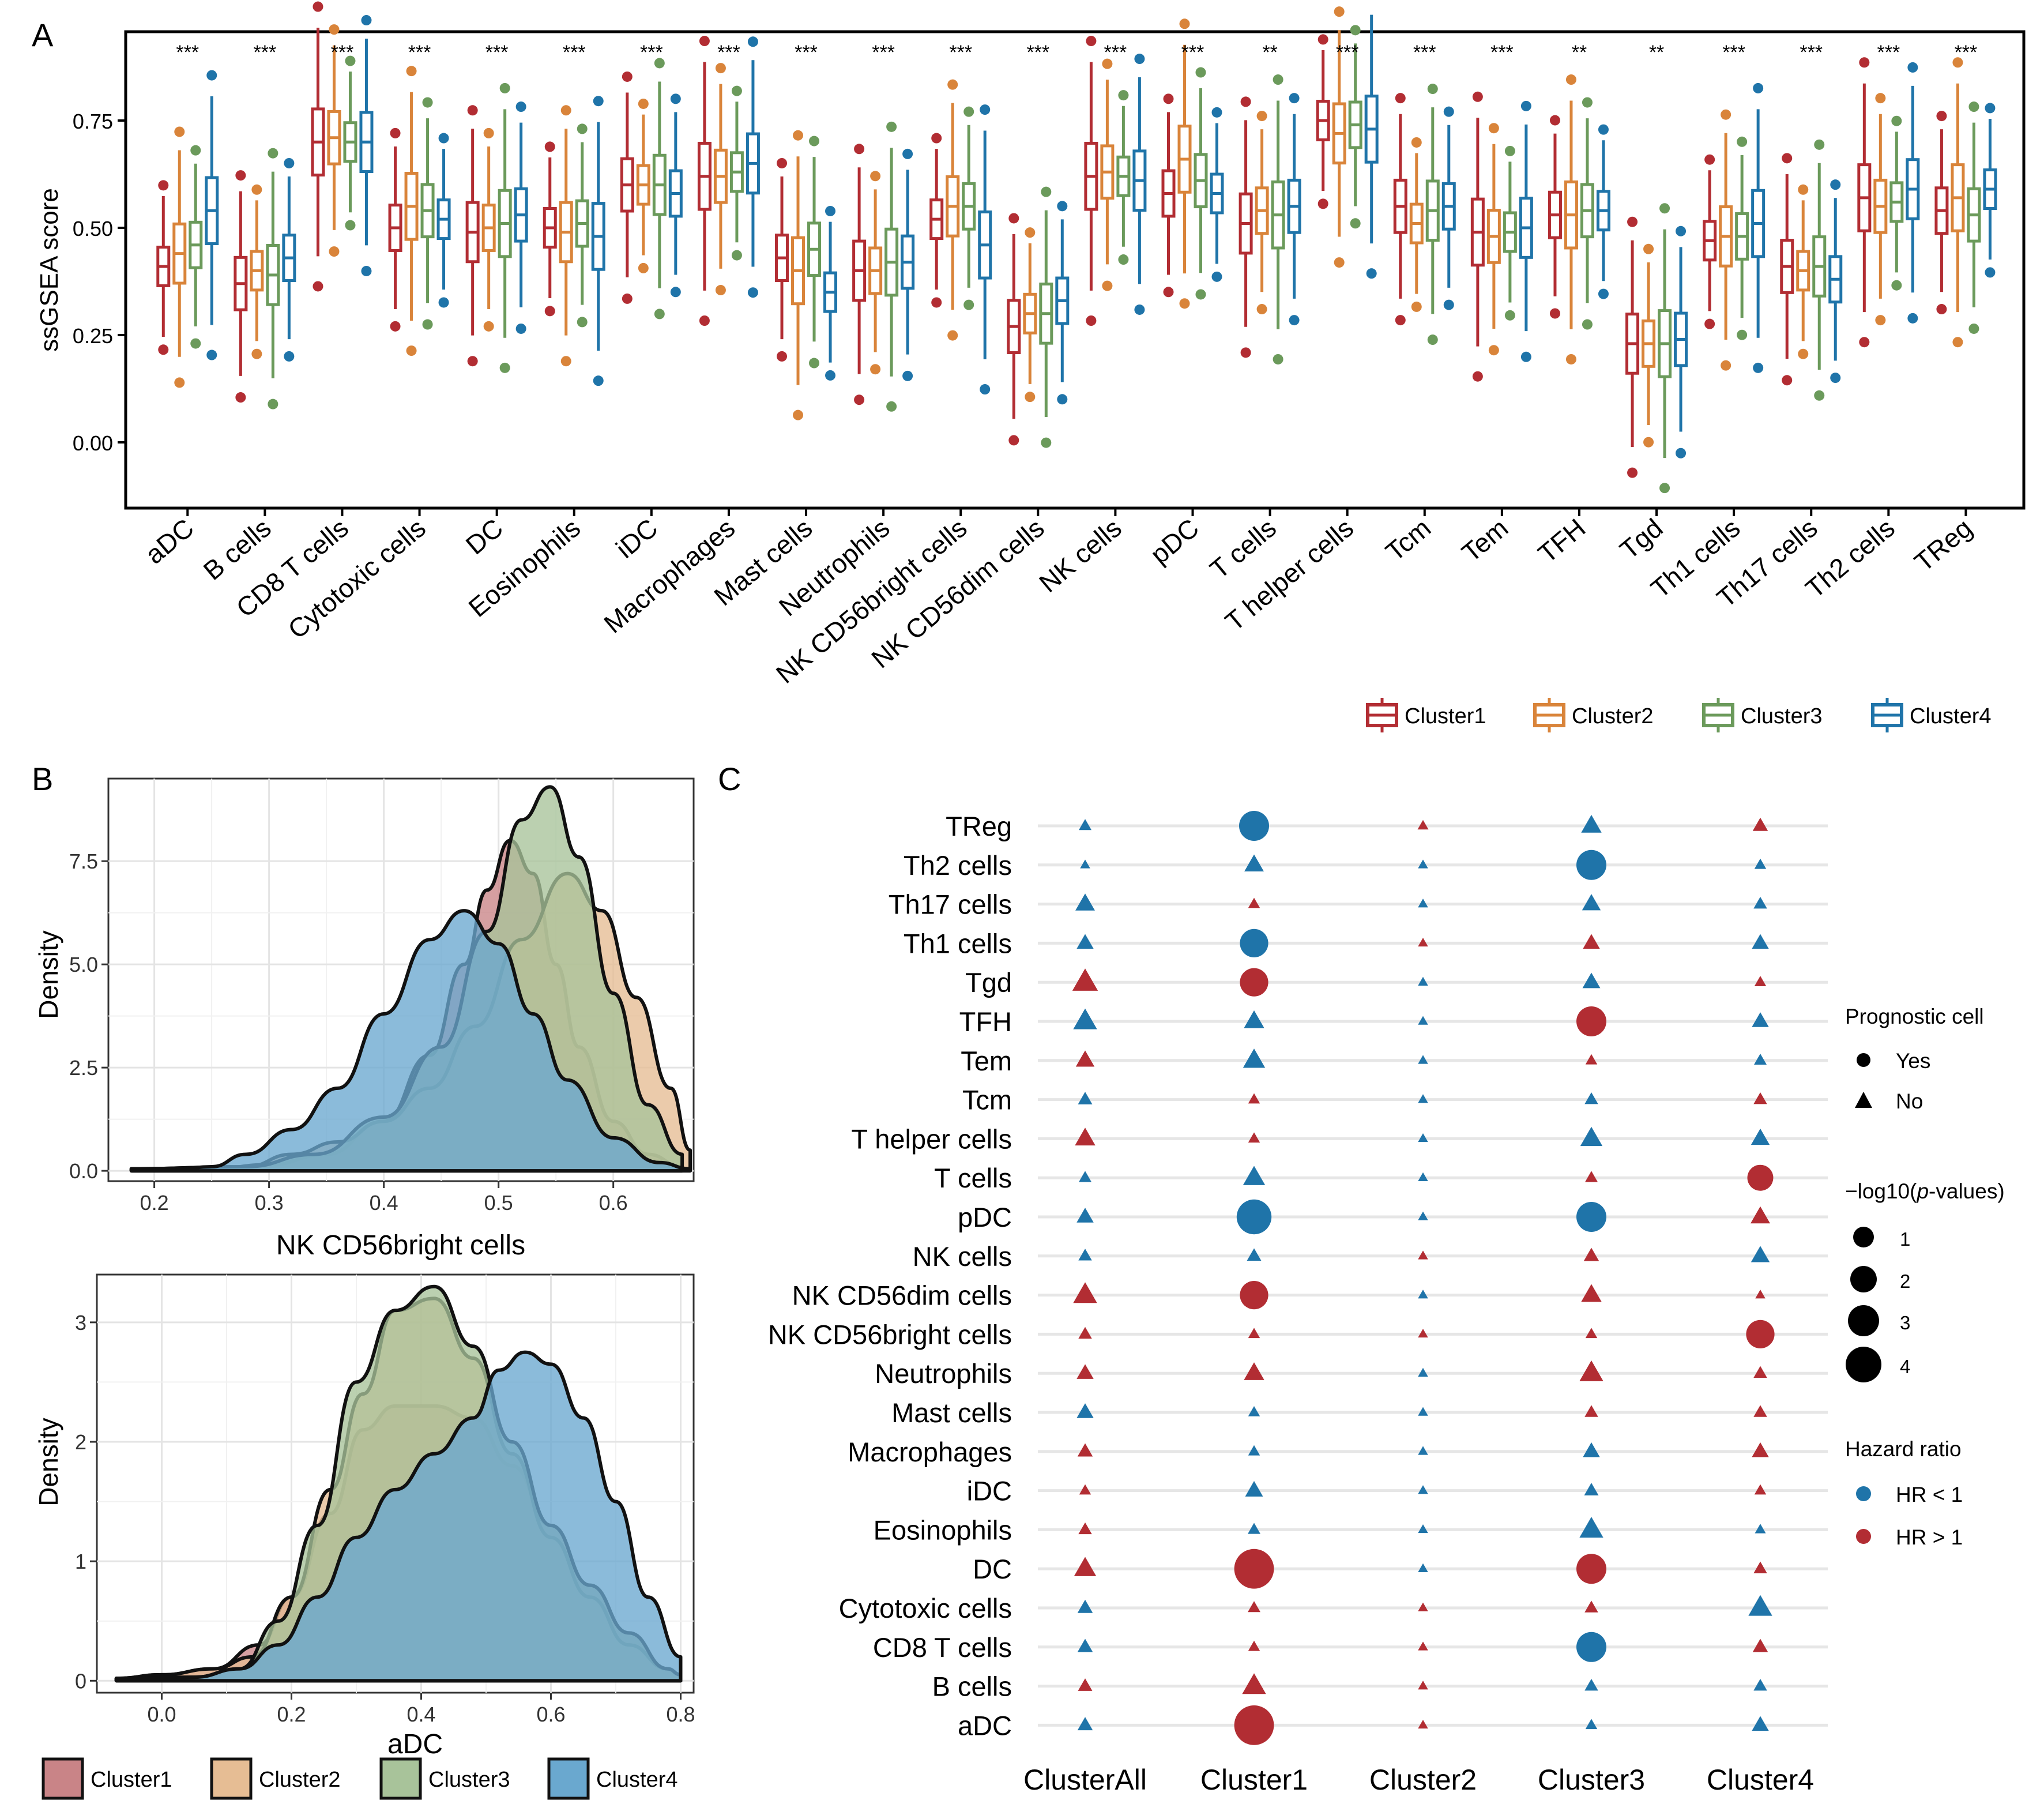 This screenshot has height=1819, width=2044. I want to click on outlier-hi-cd8-t-cells-c4, so click(367, 21).